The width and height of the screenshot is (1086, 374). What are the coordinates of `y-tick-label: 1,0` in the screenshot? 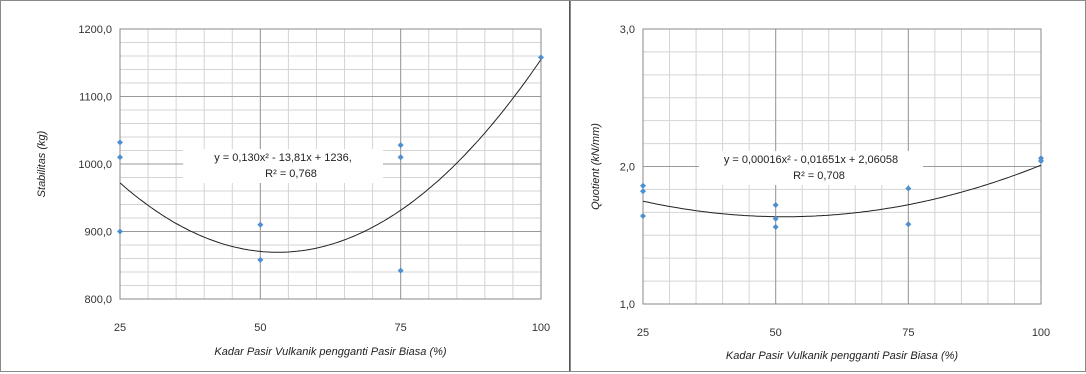 It's located at (627, 305).